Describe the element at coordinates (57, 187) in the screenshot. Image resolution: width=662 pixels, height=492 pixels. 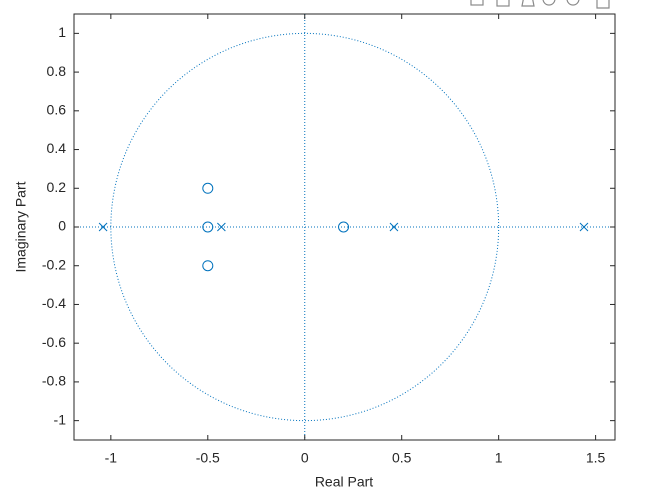
I see `y-tick-label: 0.2` at that location.